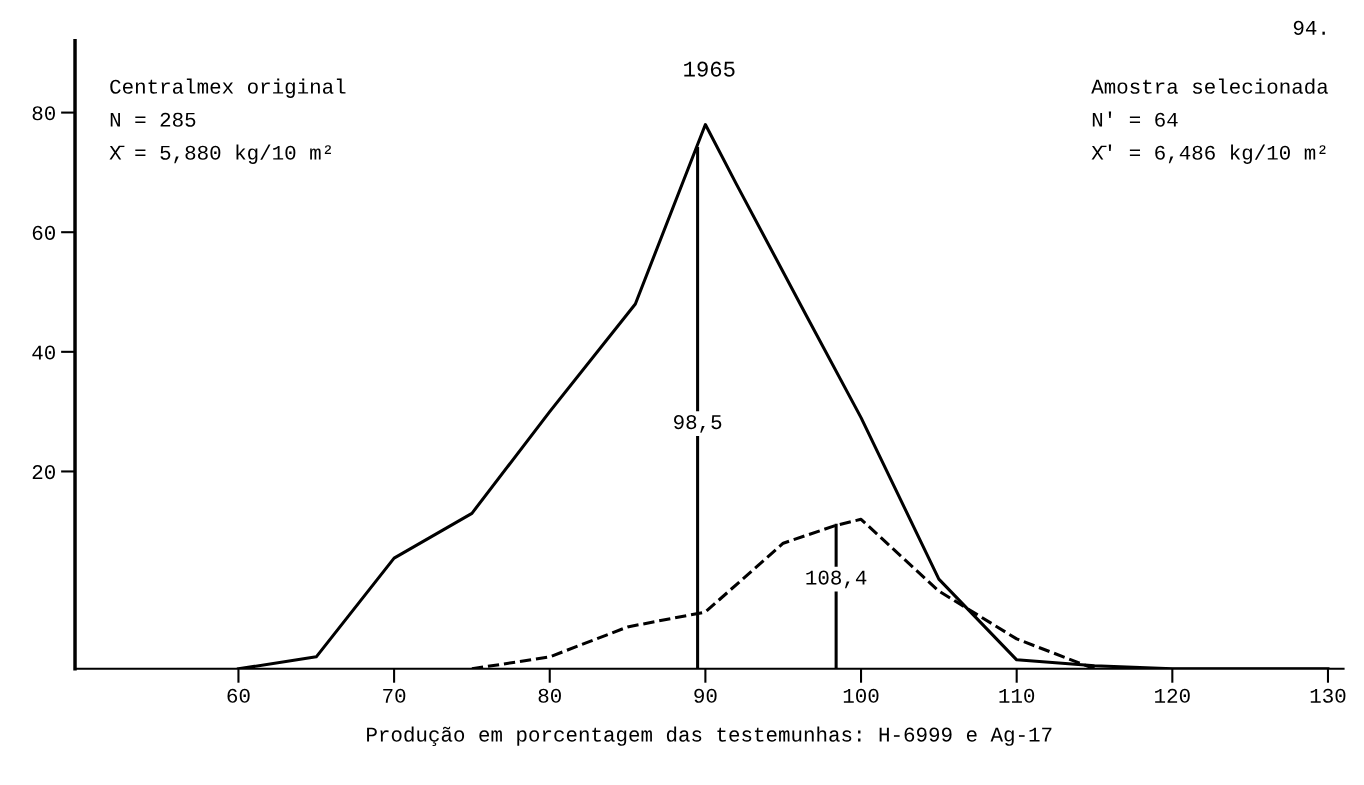  What do you see at coordinates (1309, 27) in the screenshot?
I see `text: 94.` at bounding box center [1309, 27].